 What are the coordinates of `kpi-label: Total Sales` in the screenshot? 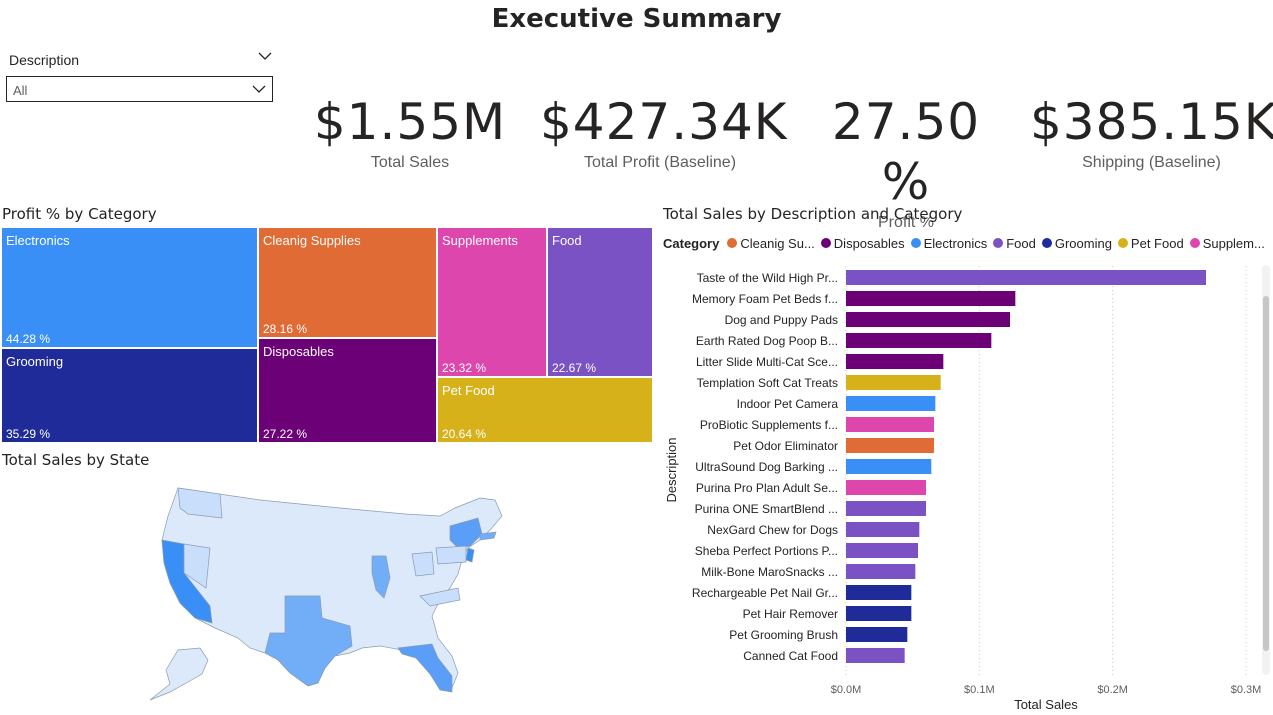 It's located at (410, 162).